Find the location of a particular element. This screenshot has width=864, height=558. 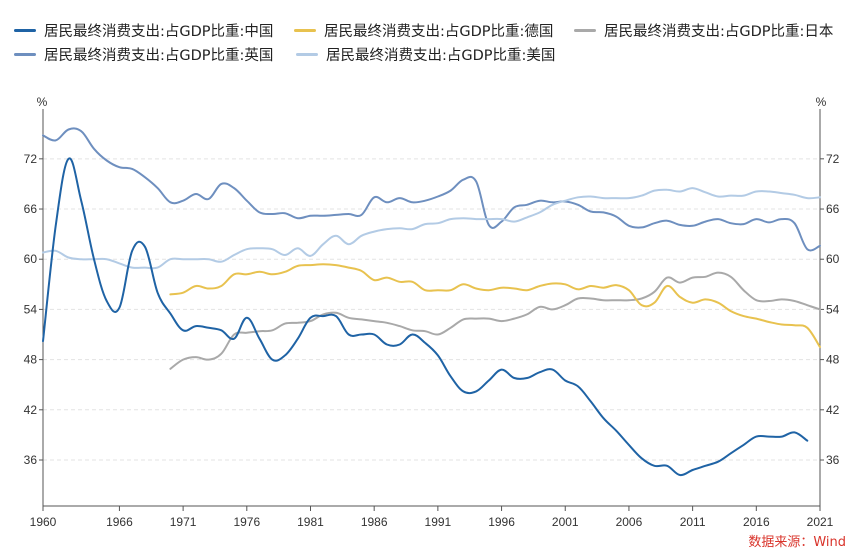

x-tick-label: 1981 is located at coordinates (310, 522).